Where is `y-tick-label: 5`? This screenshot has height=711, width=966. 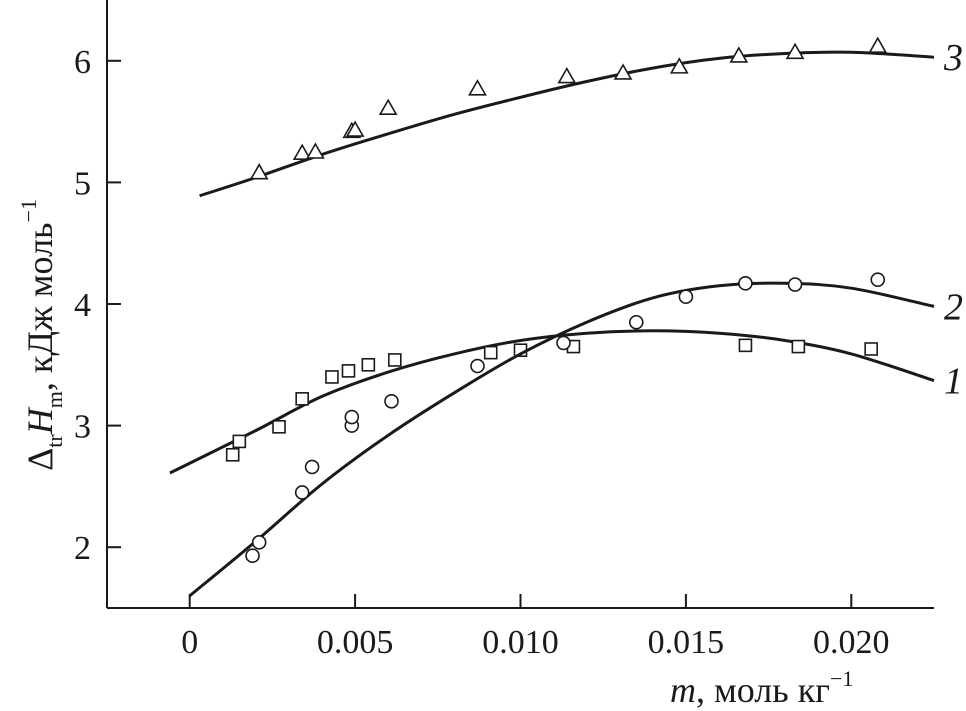 y-tick-label: 5 is located at coordinates (82, 183).